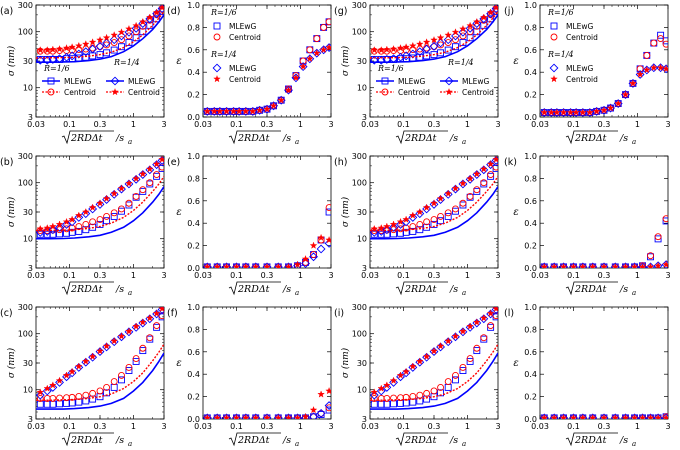 This screenshot has height=450, width=680. I want to click on x-axis-label-radical: 2RDΔt, so click(420, 289).